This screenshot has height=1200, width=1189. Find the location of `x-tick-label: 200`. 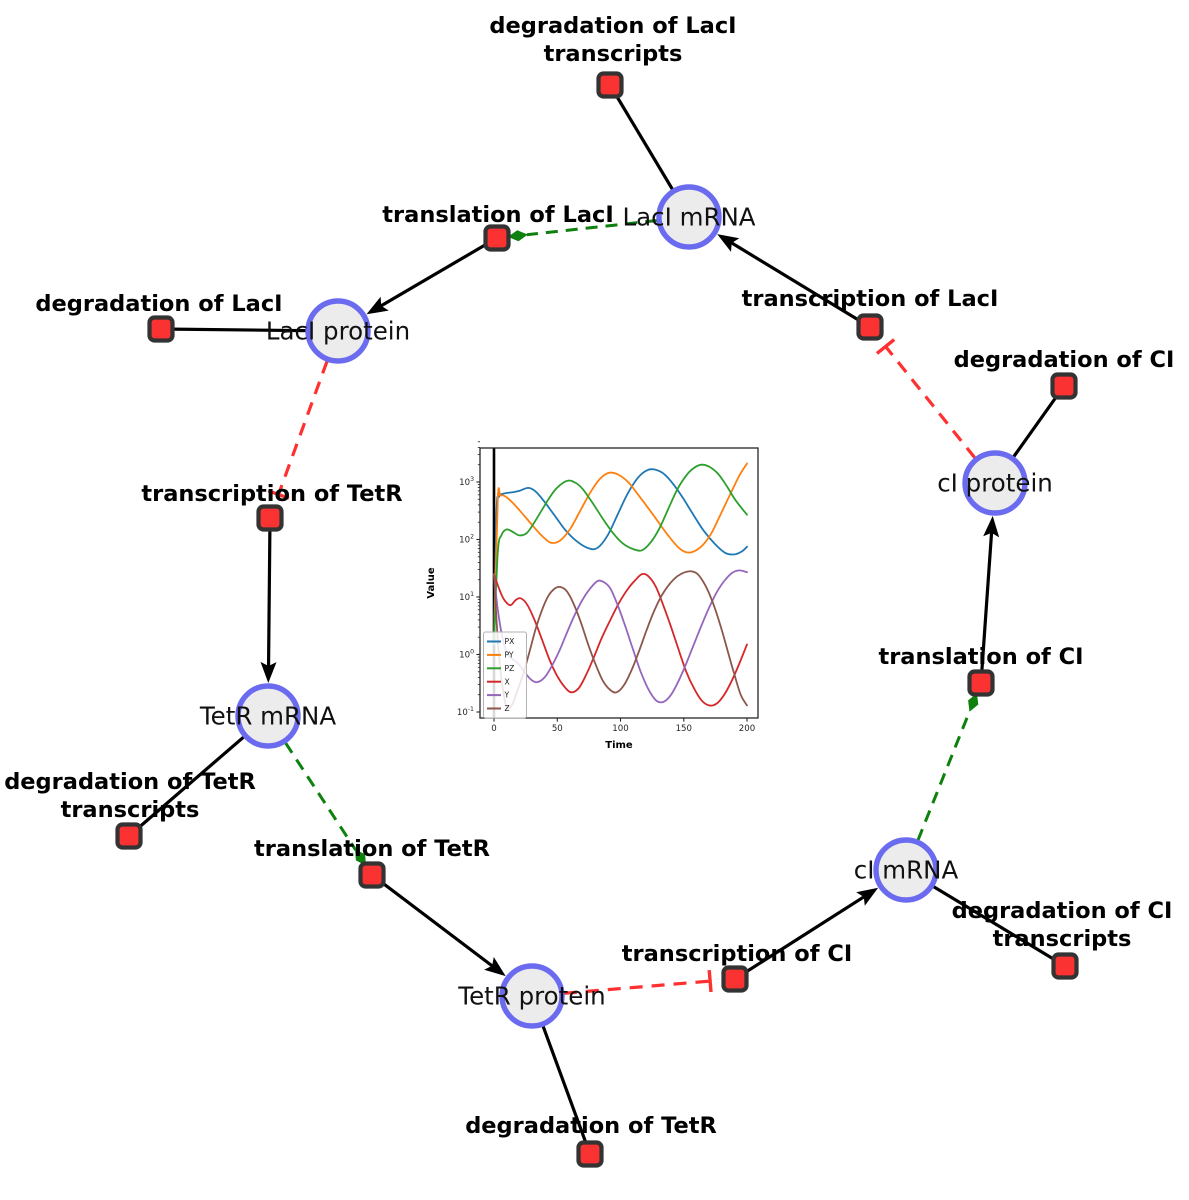

x-tick-label: 200 is located at coordinates (747, 729).